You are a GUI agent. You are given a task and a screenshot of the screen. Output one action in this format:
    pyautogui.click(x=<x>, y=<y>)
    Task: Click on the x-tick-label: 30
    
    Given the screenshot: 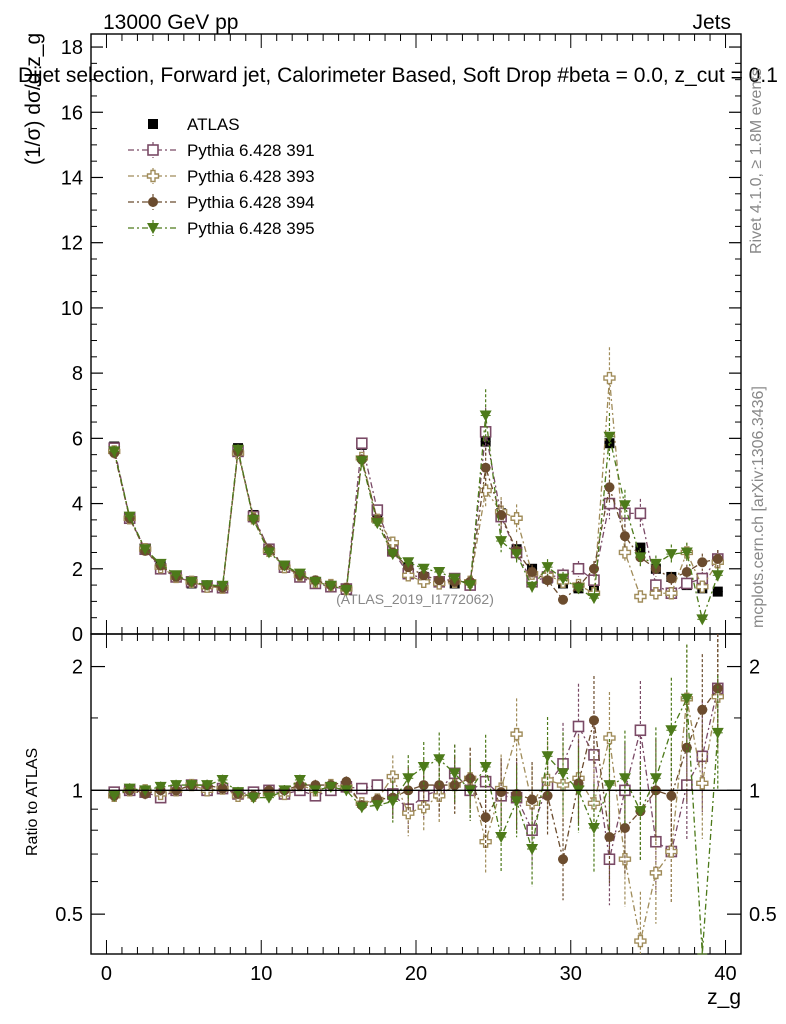 What is the action you would take?
    pyautogui.click(x=571, y=974)
    